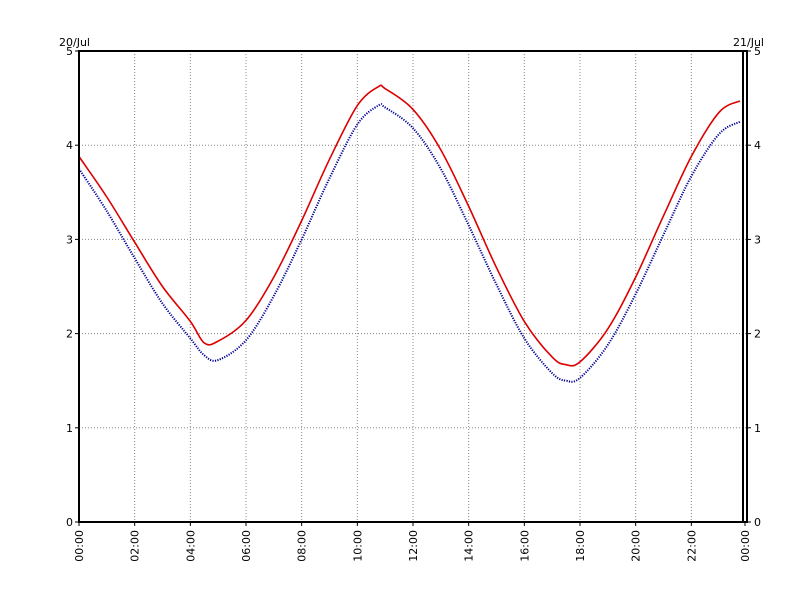  Describe the element at coordinates (691, 546) in the screenshot. I see `x-tick-label: 22:00` at that location.